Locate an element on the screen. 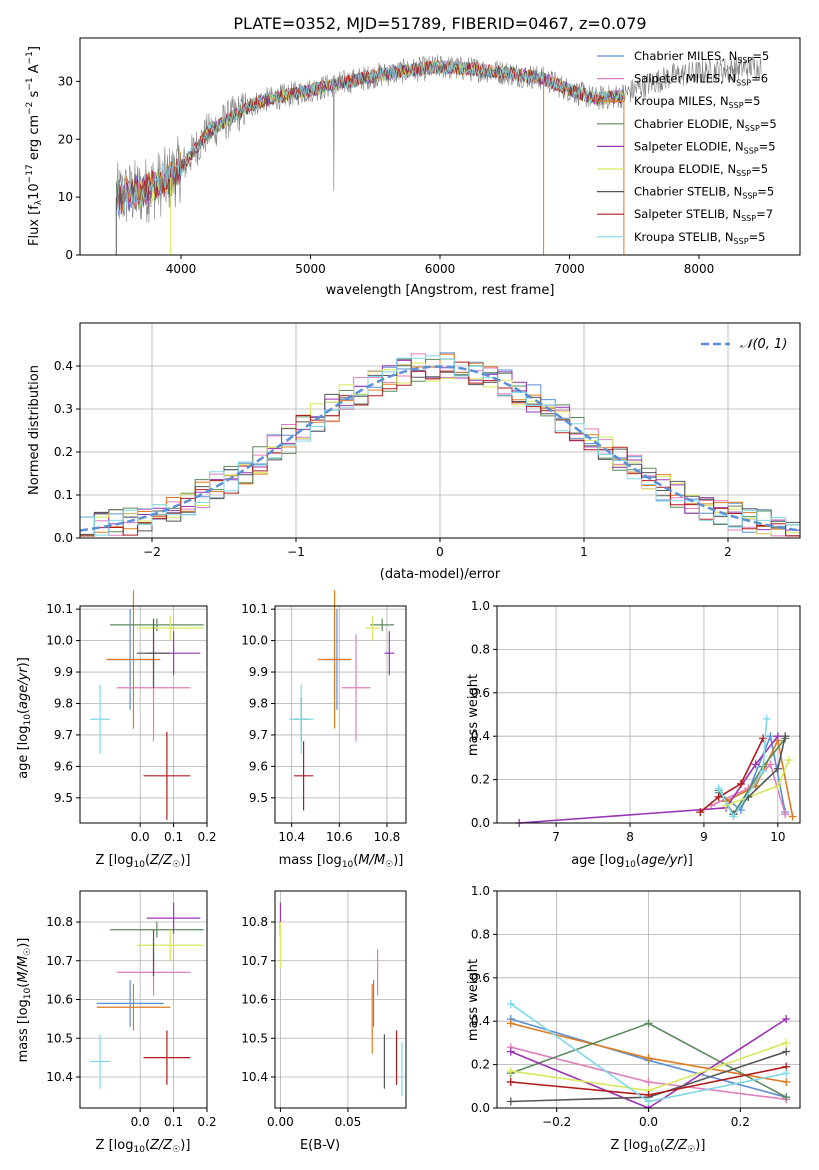 This screenshot has width=819, height=1170. spectrum-xtick-label: 5000 is located at coordinates (310, 269).